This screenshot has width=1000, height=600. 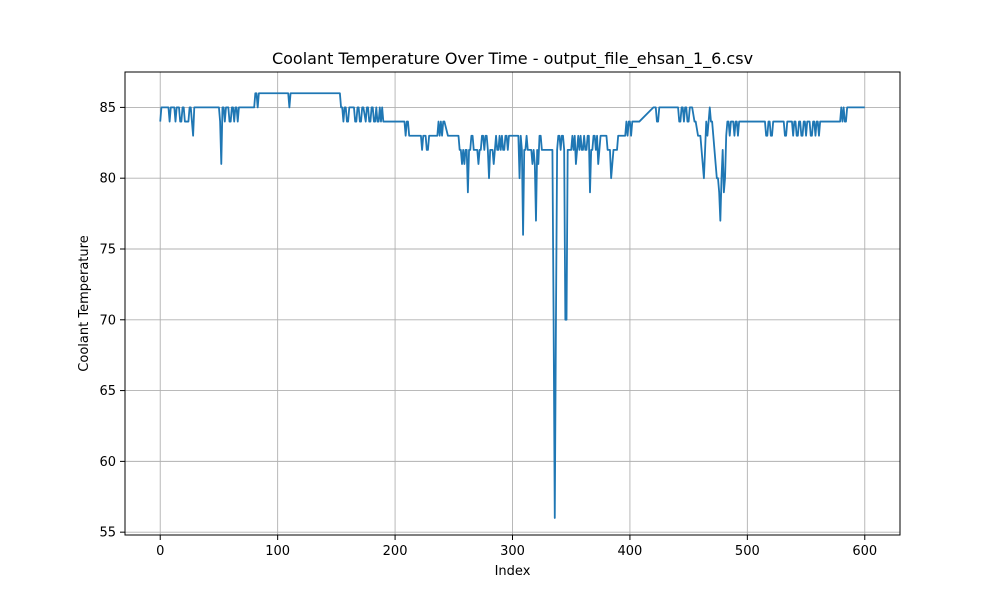 I want to click on y-axis: 55 60 65 70 75 80 85, so click(x=112, y=321).